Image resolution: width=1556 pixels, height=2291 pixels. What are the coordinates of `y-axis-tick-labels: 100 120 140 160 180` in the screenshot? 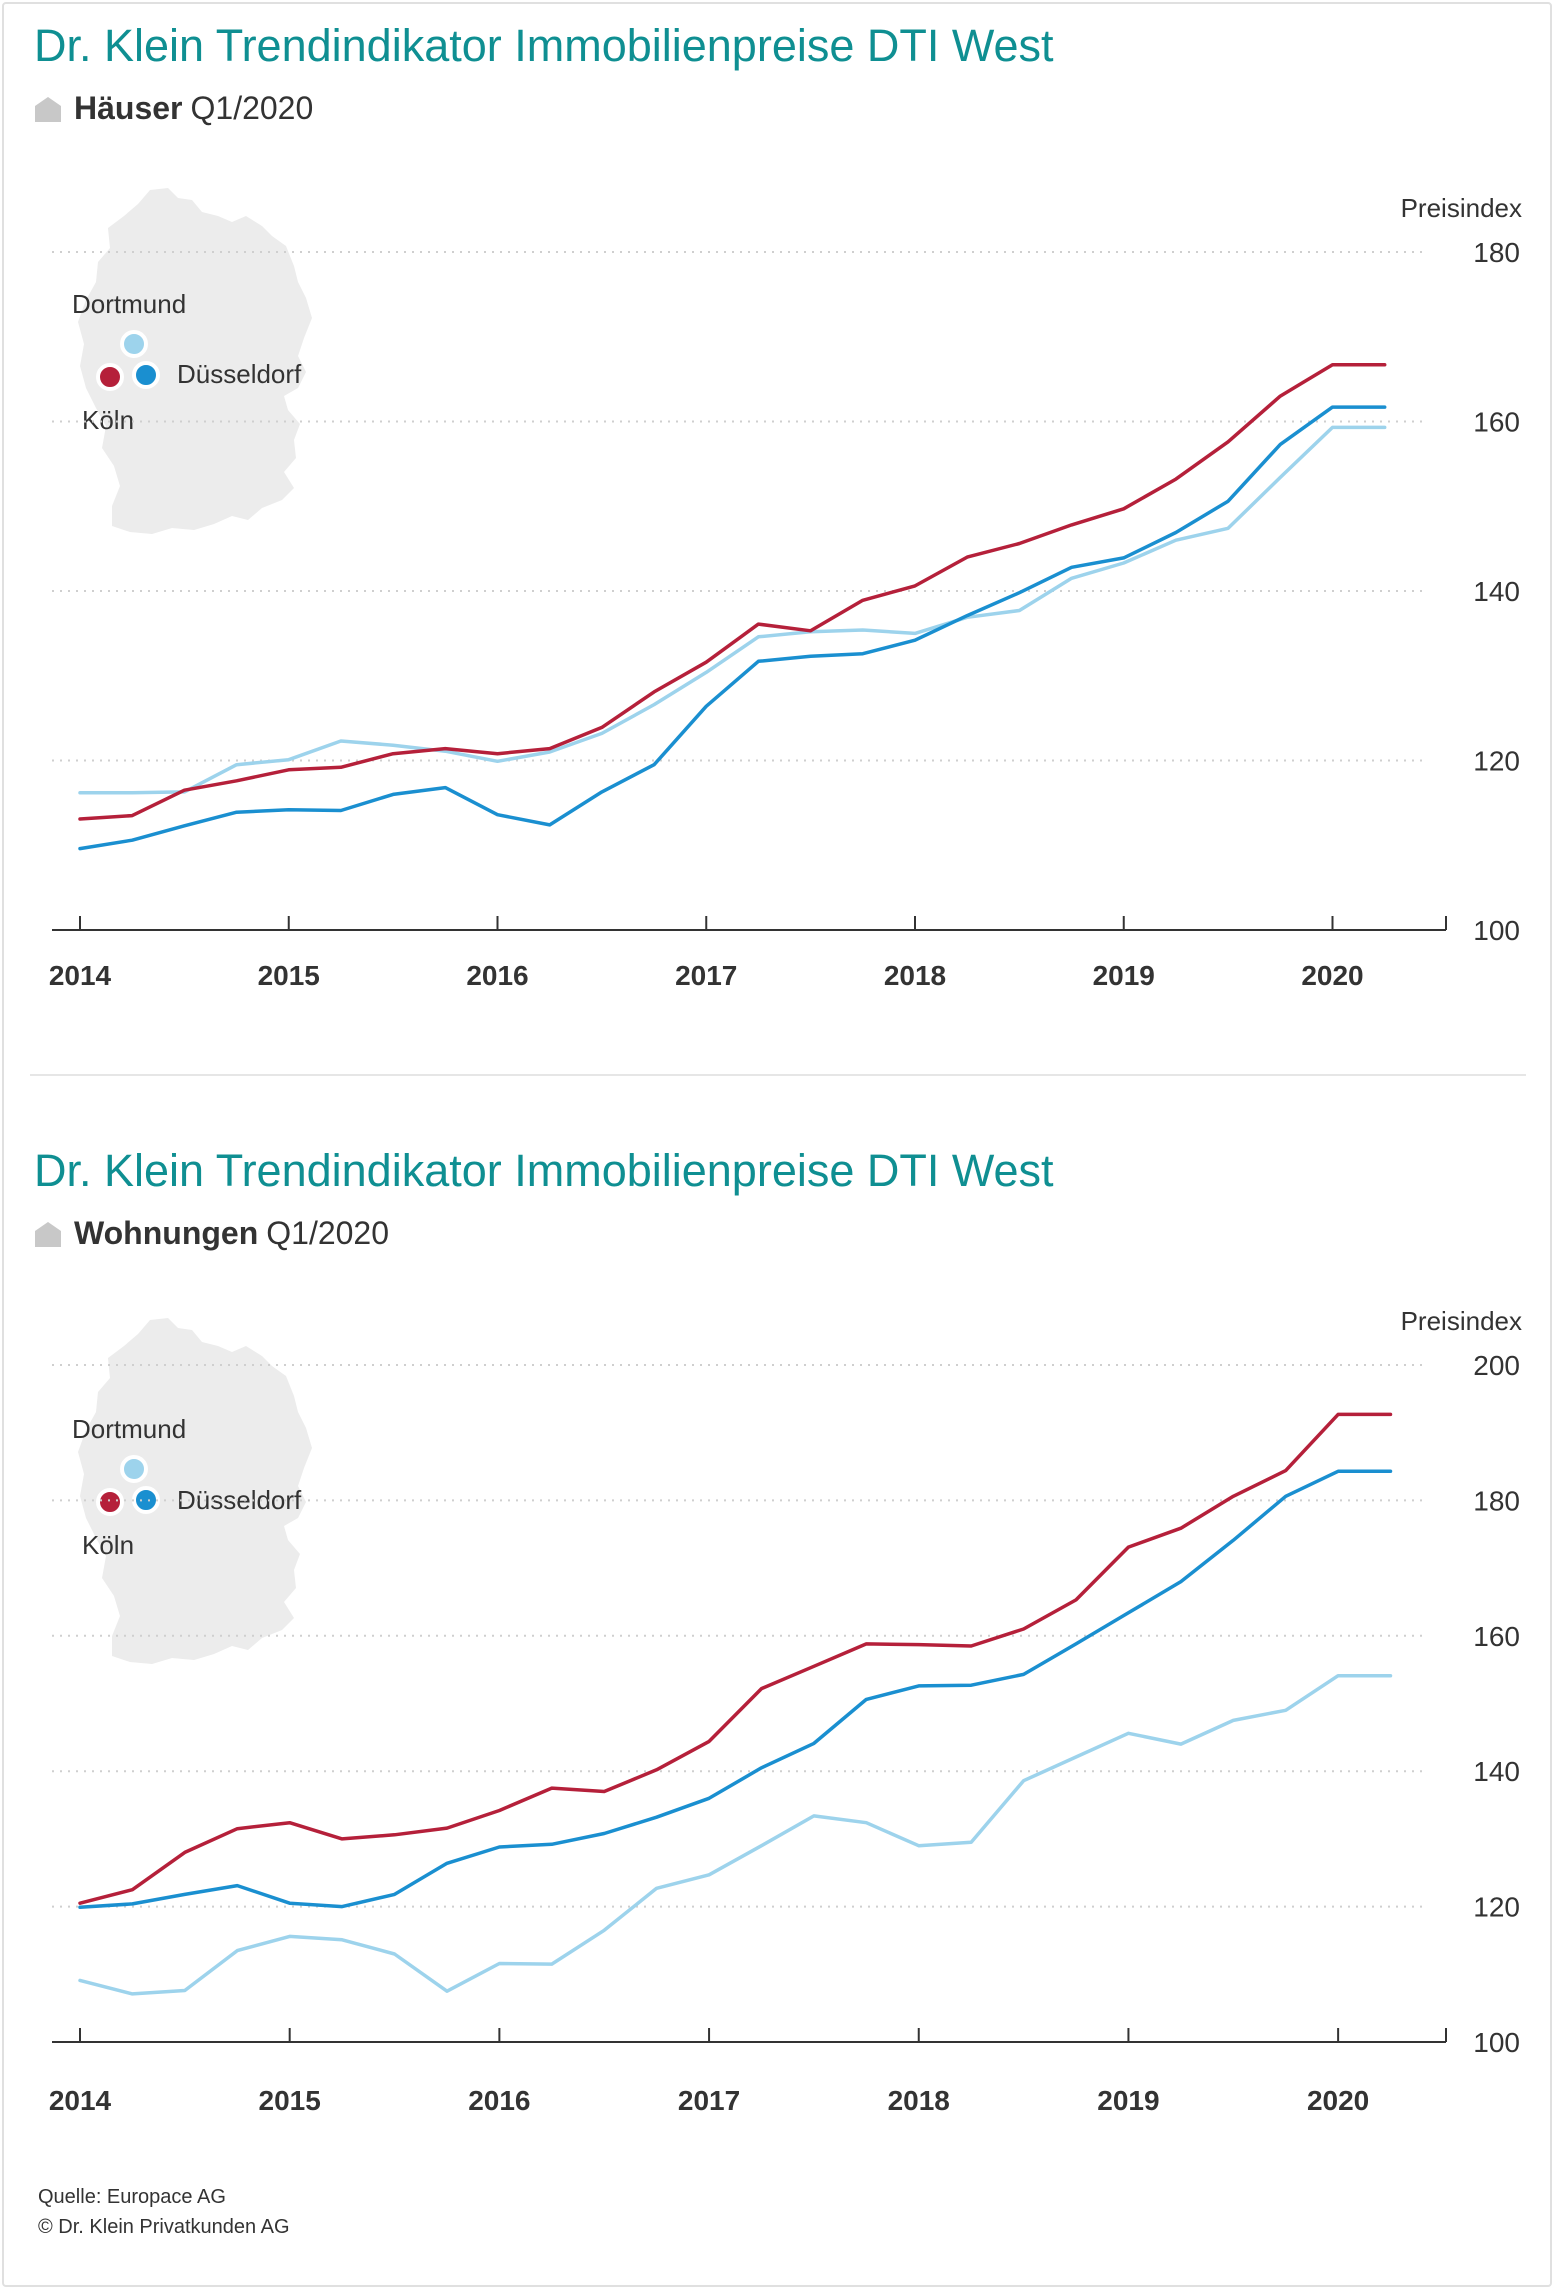 It's located at (1496, 591).